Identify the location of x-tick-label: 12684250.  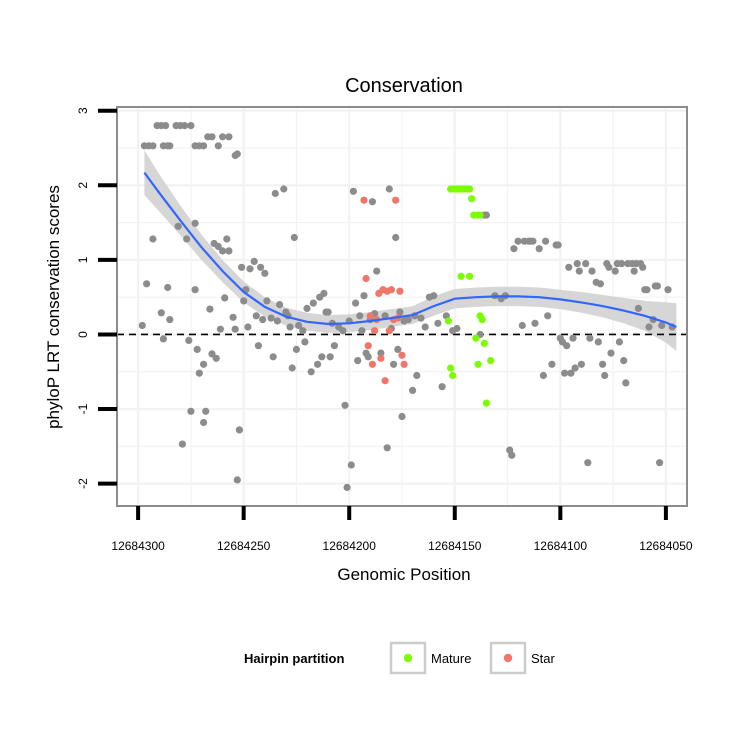
(244, 546).